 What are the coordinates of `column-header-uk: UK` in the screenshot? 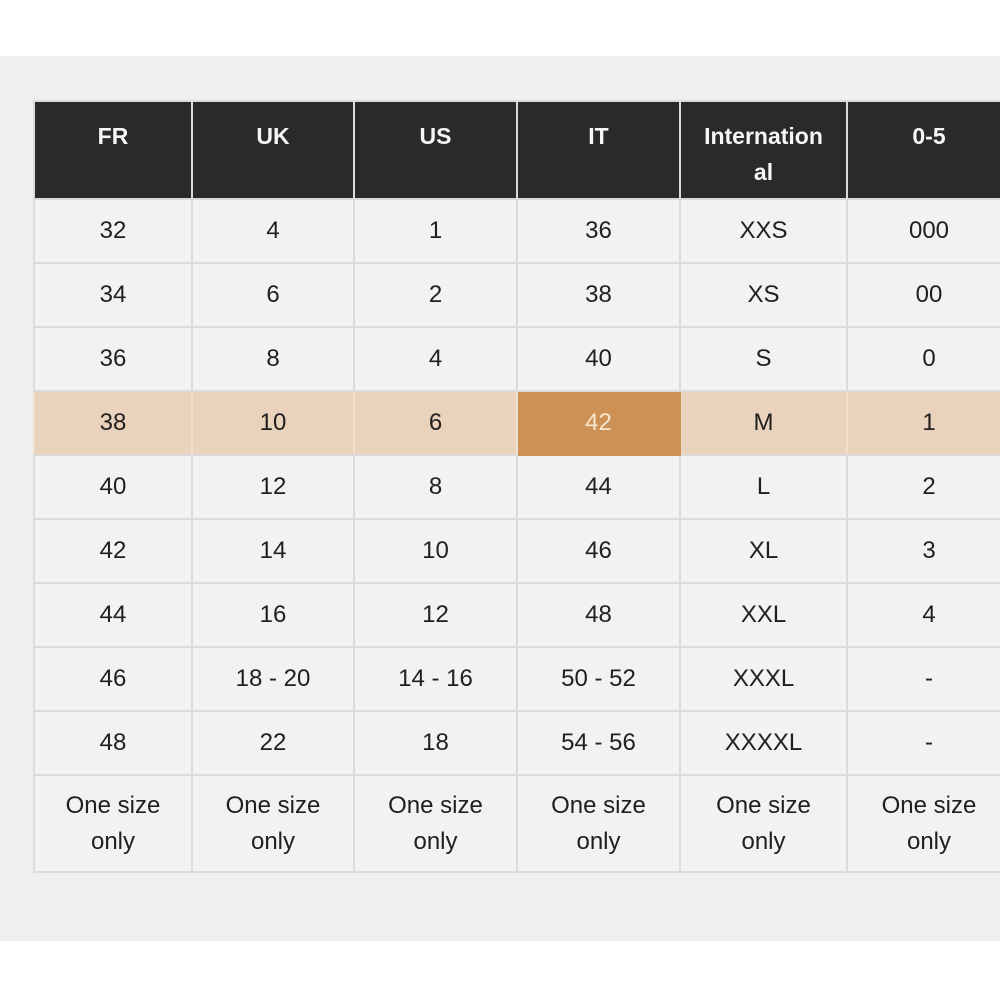 It's located at (273, 150).